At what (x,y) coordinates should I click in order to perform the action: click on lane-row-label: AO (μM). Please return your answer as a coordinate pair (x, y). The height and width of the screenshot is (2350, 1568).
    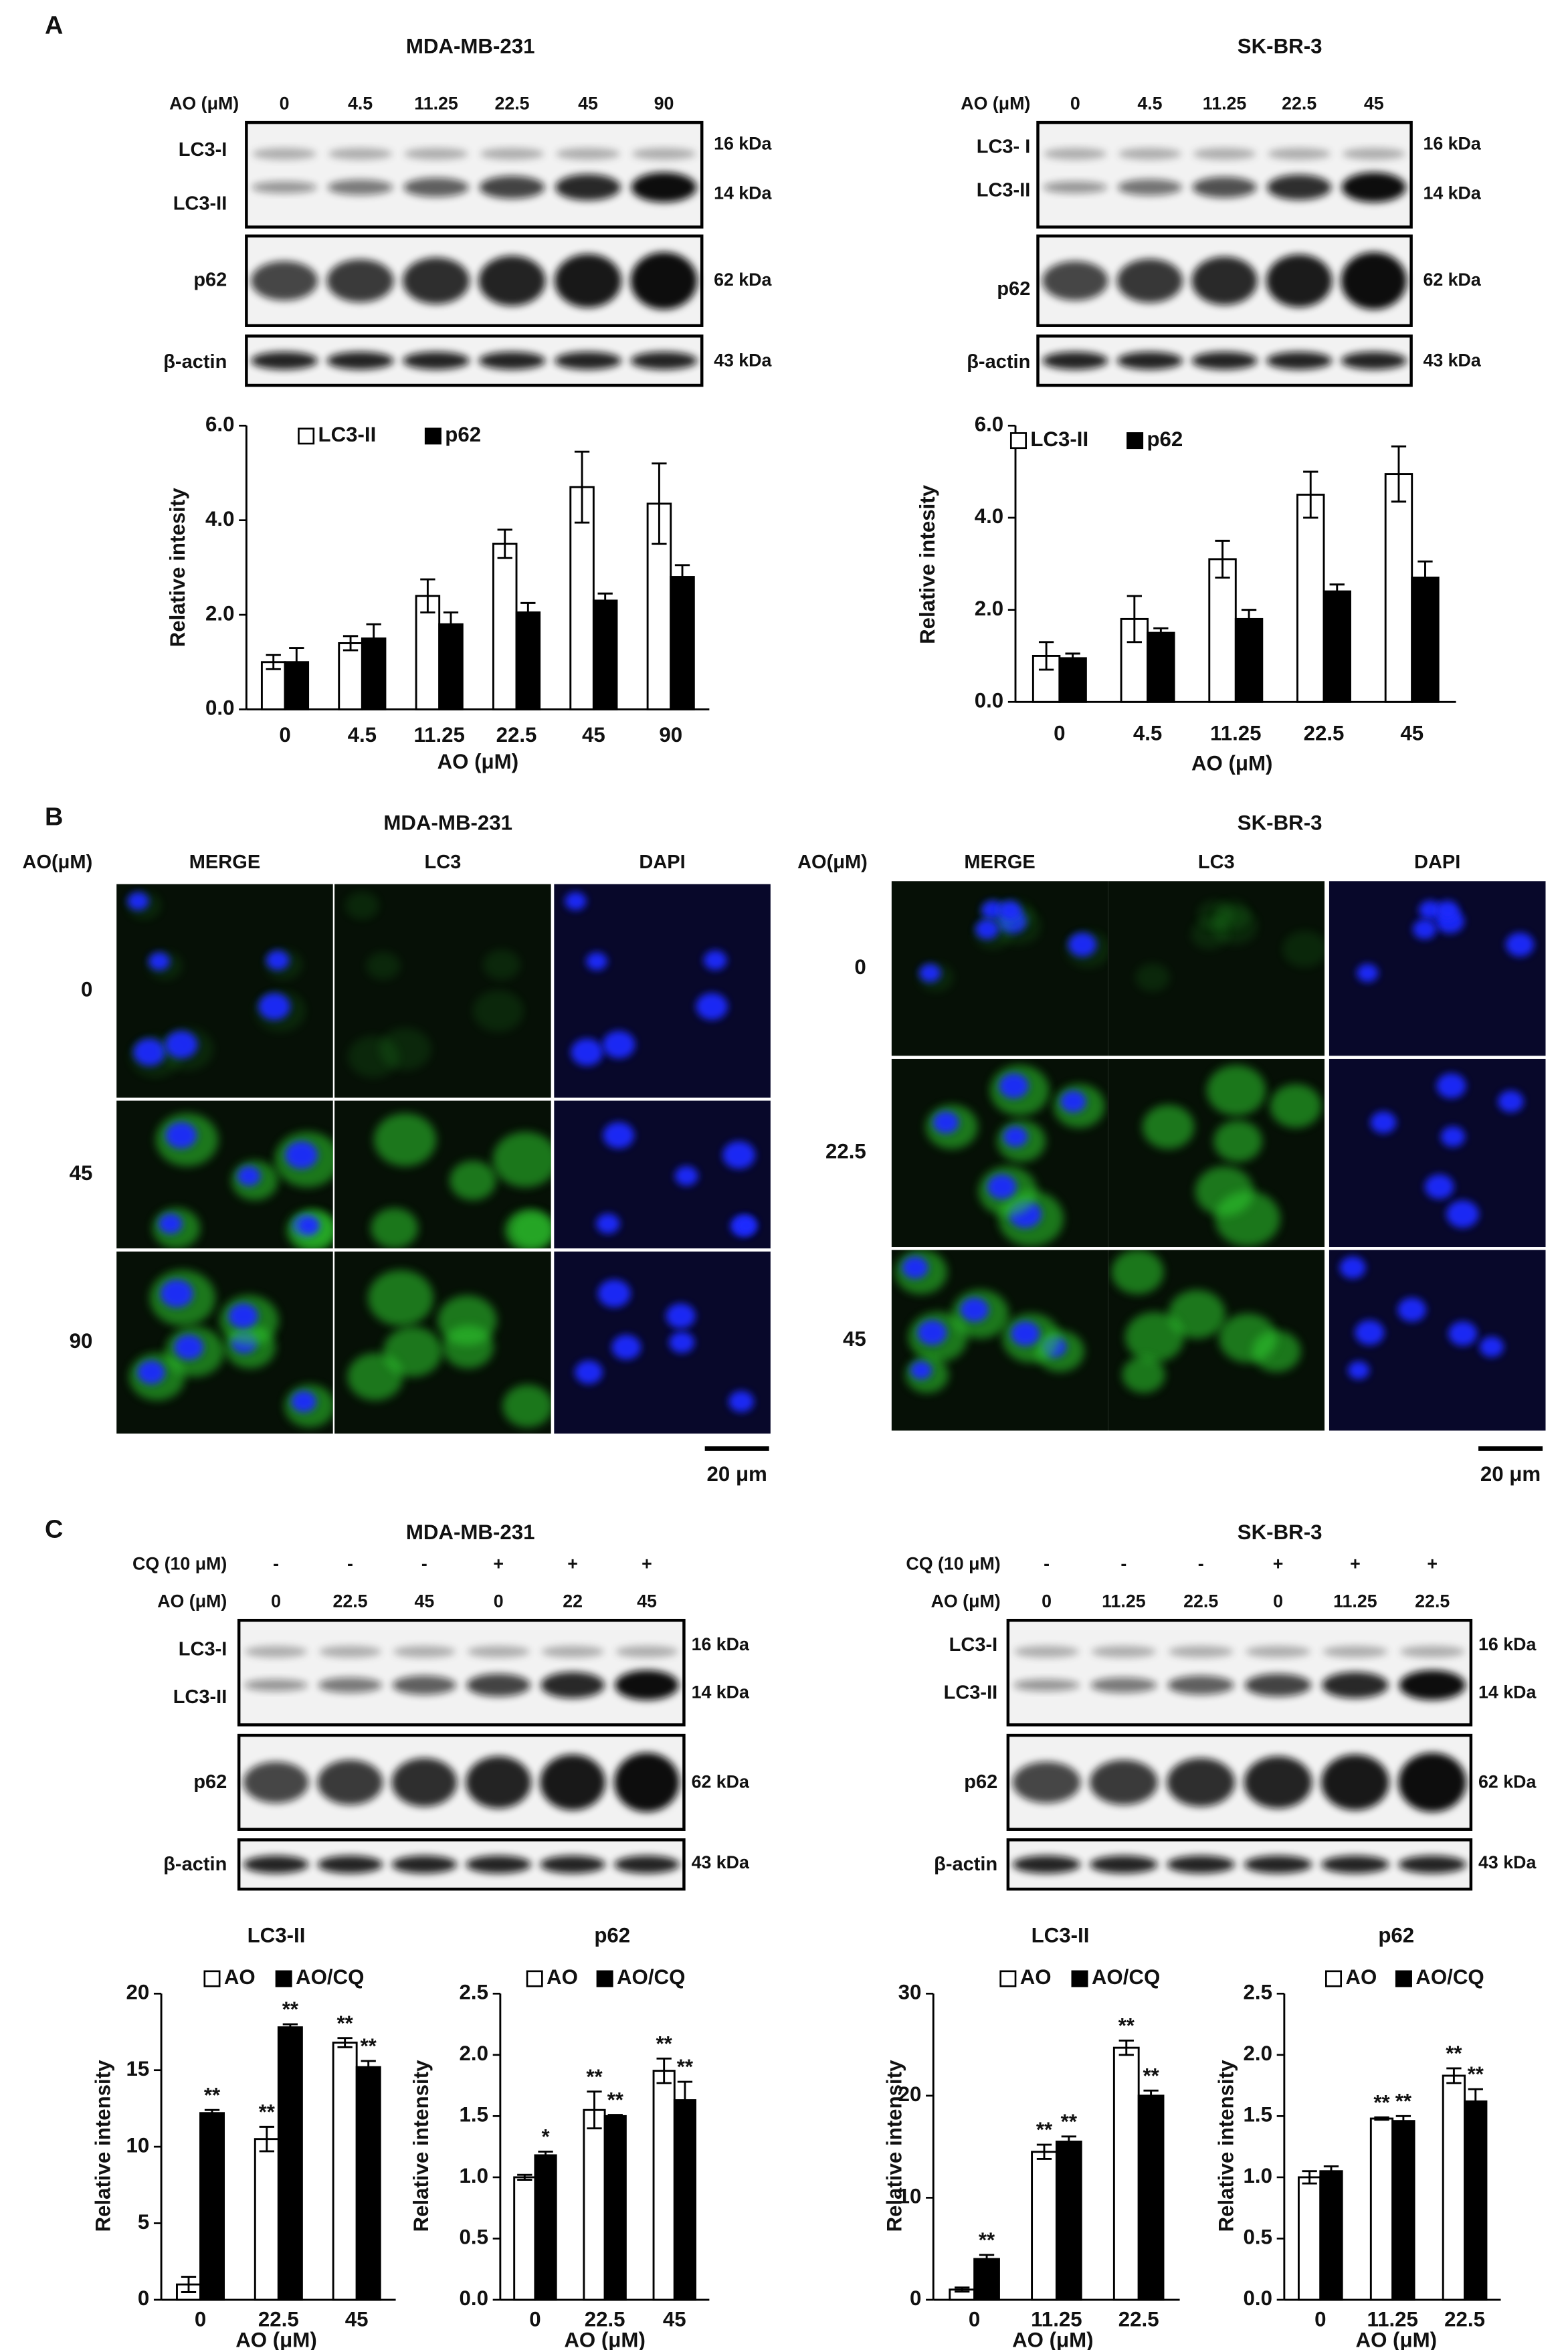
    Looking at the image, I should click on (192, 1601).